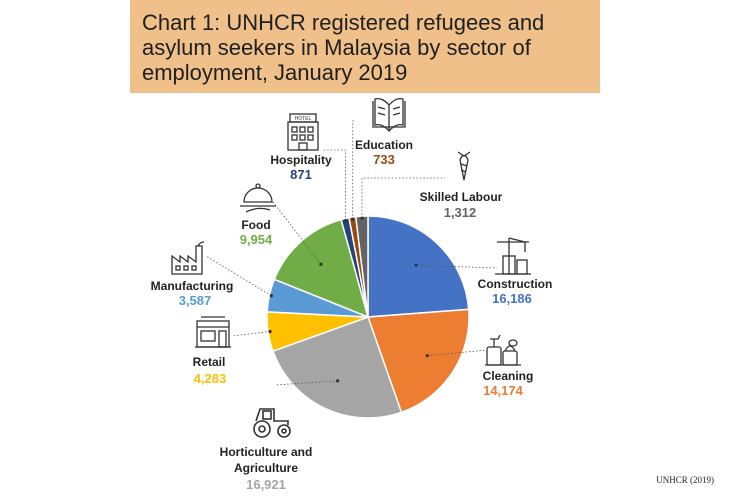 This screenshot has width=747, height=498. I want to click on necktie-icon, so click(464, 166).